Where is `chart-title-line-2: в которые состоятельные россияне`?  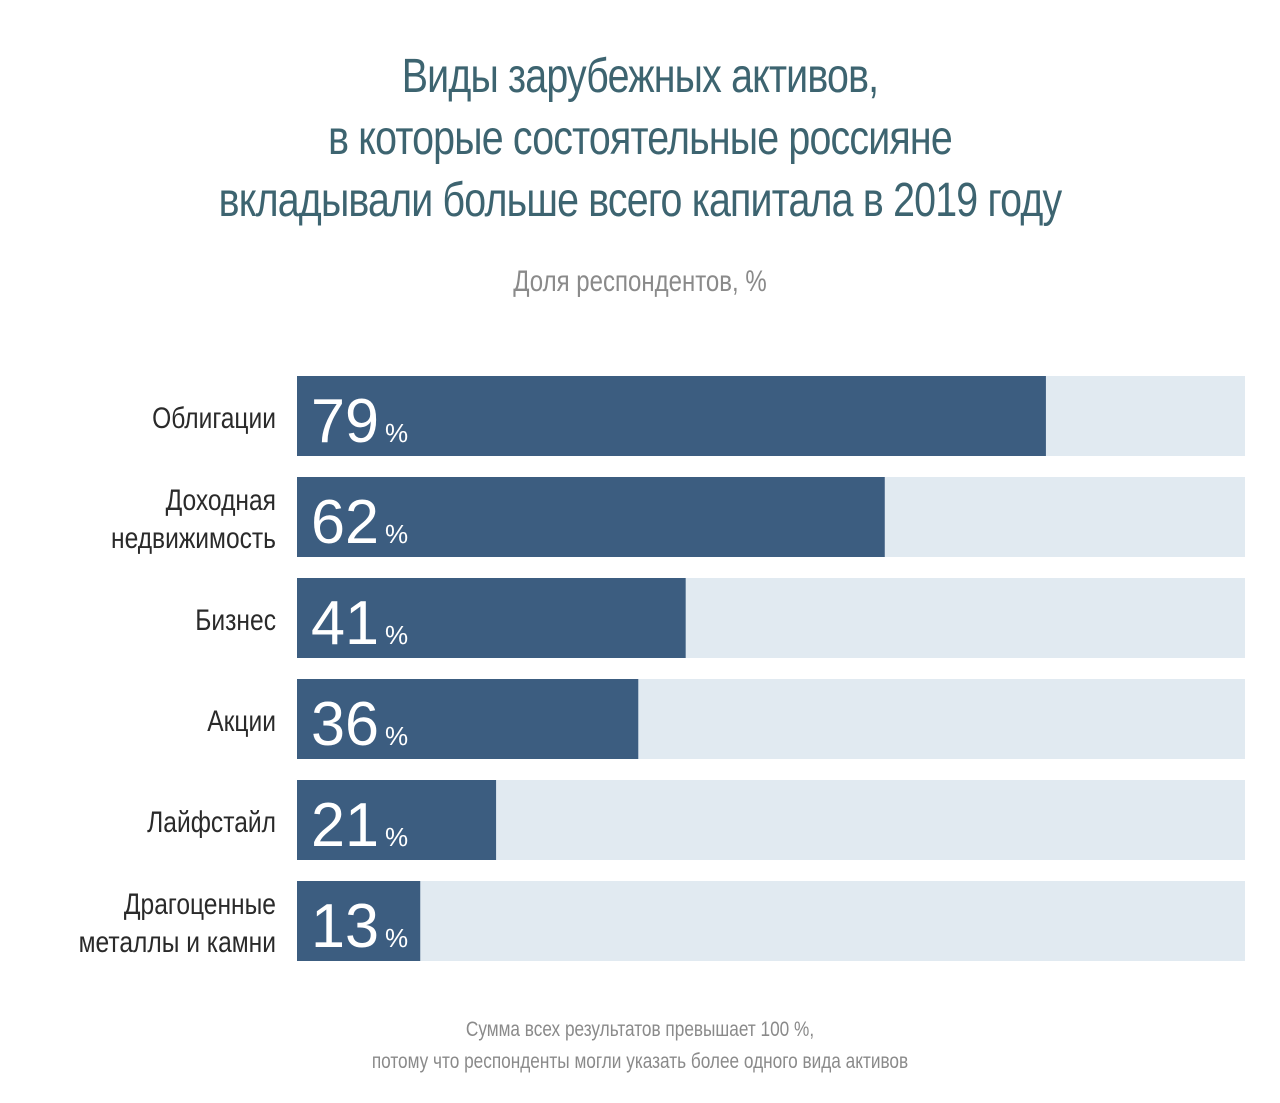
chart-title-line-2: в которые состоятельные россияне is located at coordinates (640, 138).